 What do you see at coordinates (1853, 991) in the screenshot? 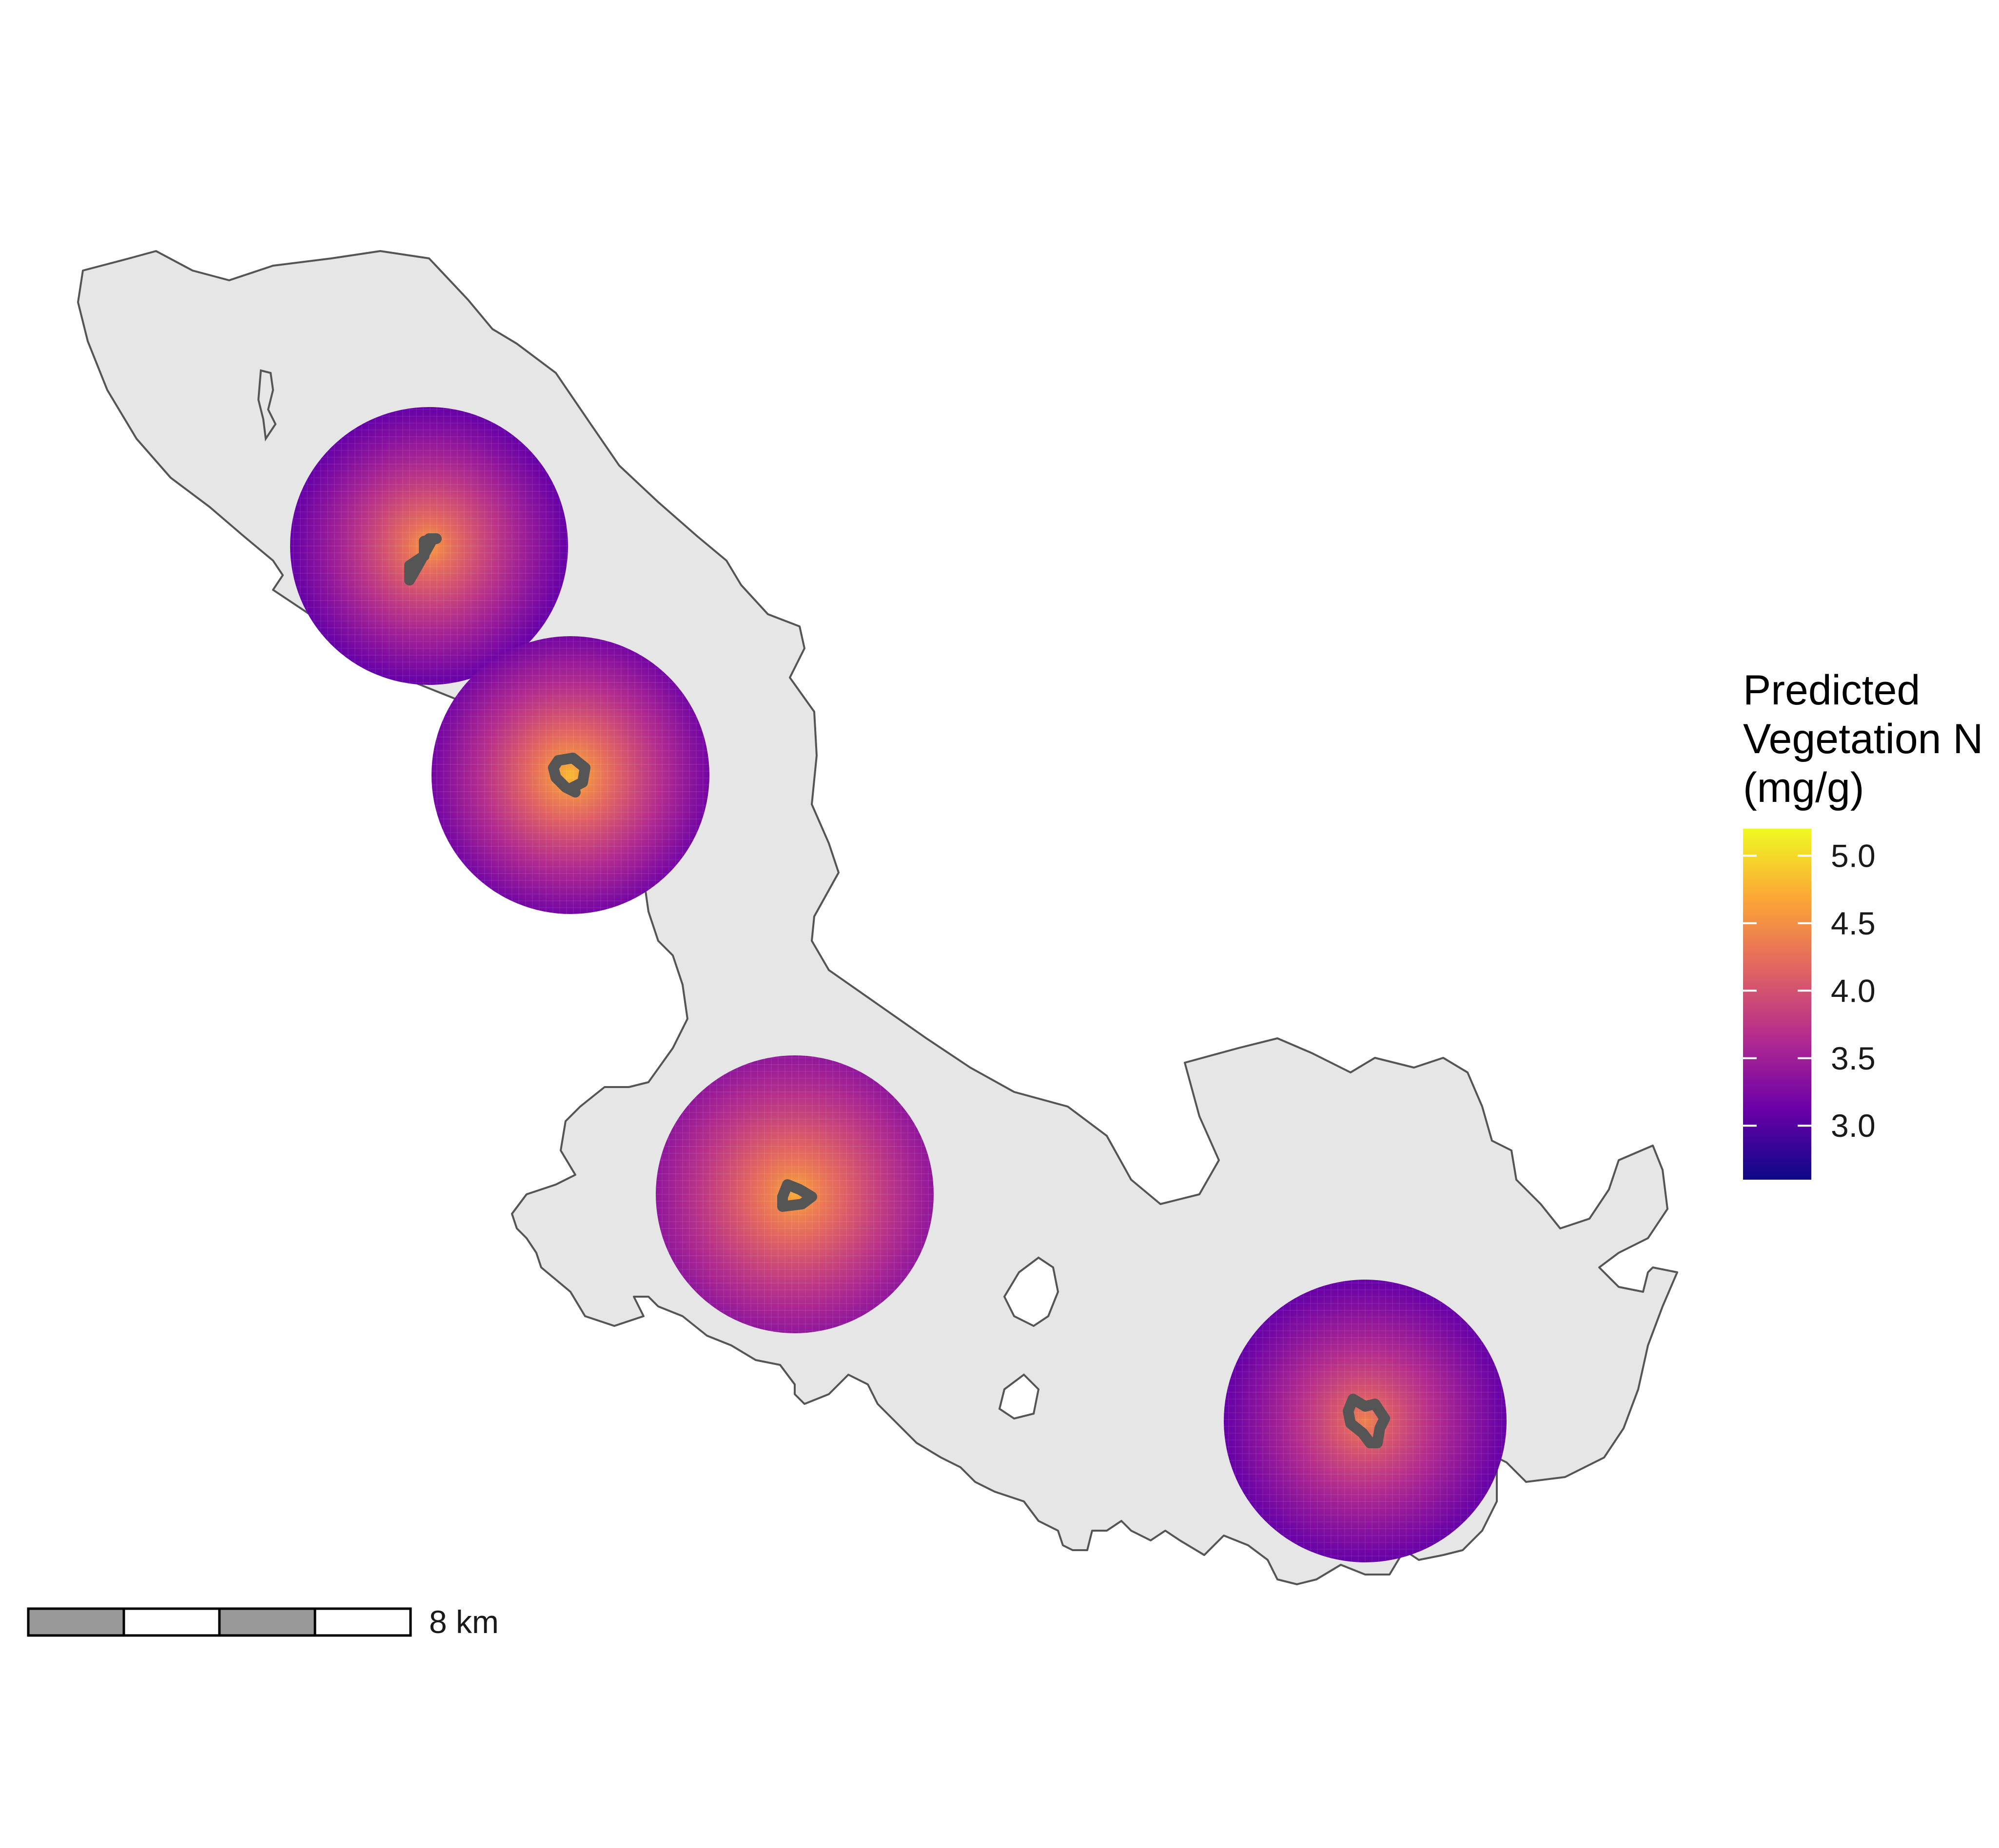
I see `legend-tick-label-2: 4.0` at bounding box center [1853, 991].